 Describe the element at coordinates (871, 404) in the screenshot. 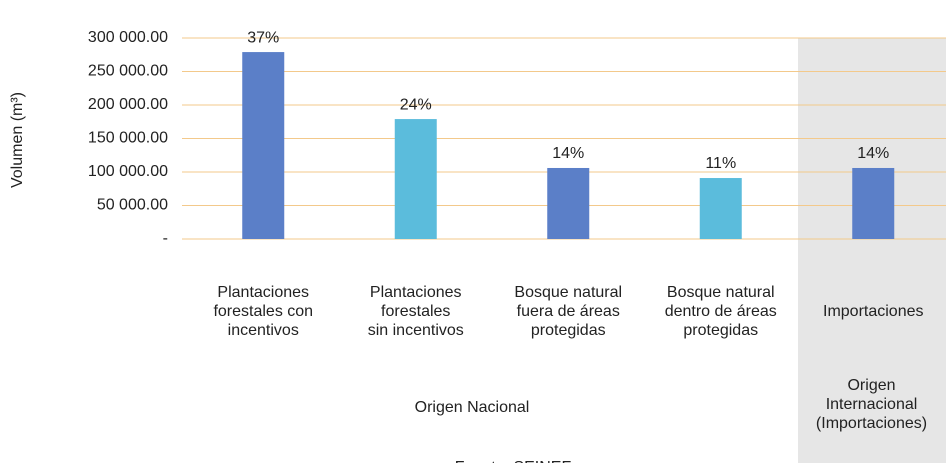

I see `group-label: Origen Internacional (Importaciones)` at that location.